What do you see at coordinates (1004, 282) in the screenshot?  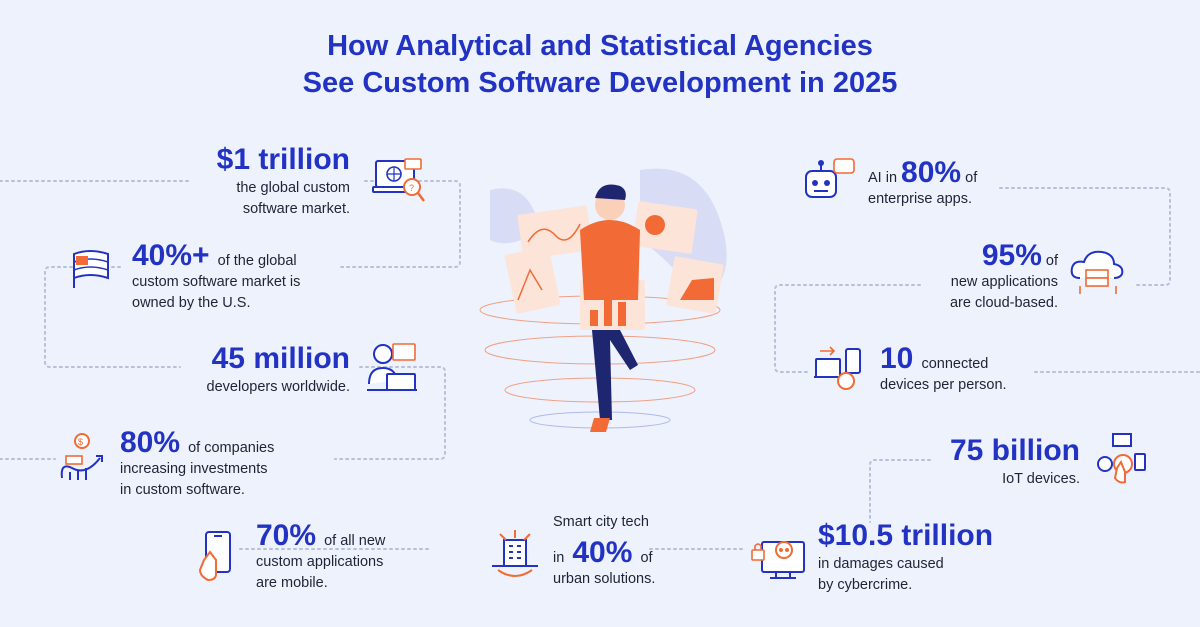 I see `stat-text: new applications` at bounding box center [1004, 282].